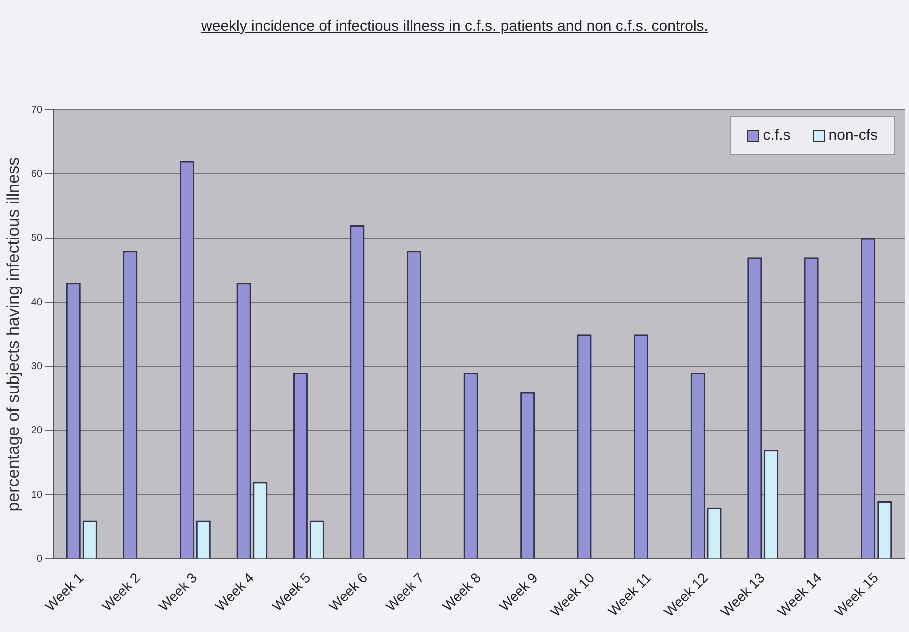 The width and height of the screenshot is (909, 632). What do you see at coordinates (853, 135) in the screenshot?
I see `legend-label: non-cfs` at bounding box center [853, 135].